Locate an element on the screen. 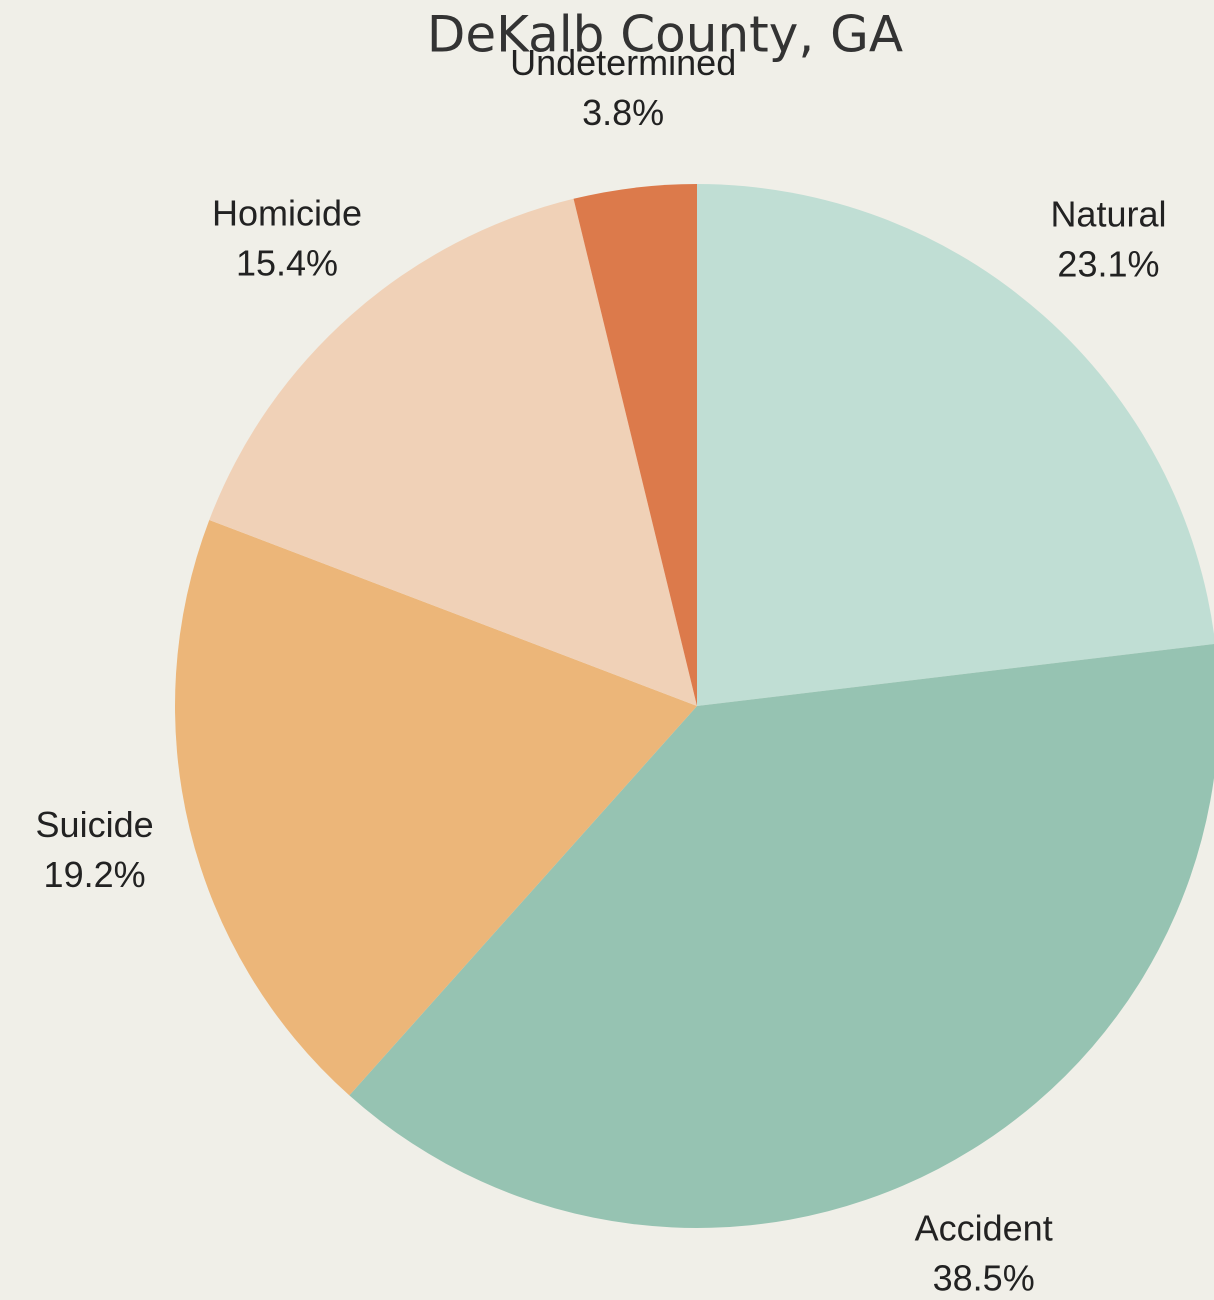 The height and width of the screenshot is (1300, 1214). chart-title: DeKalb County, GA is located at coordinates (665, 35).